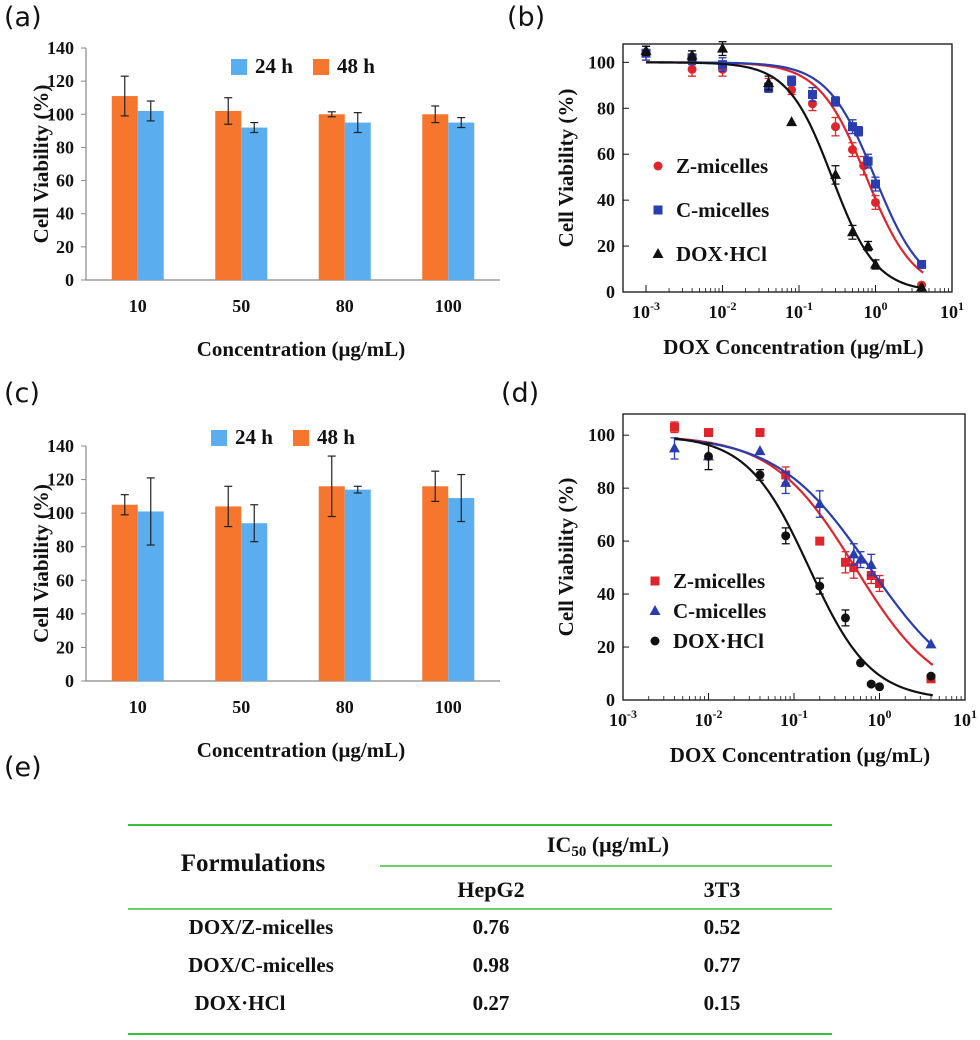 This screenshot has height=1040, width=980. I want to click on x-tick-label: 10, so click(138, 306).